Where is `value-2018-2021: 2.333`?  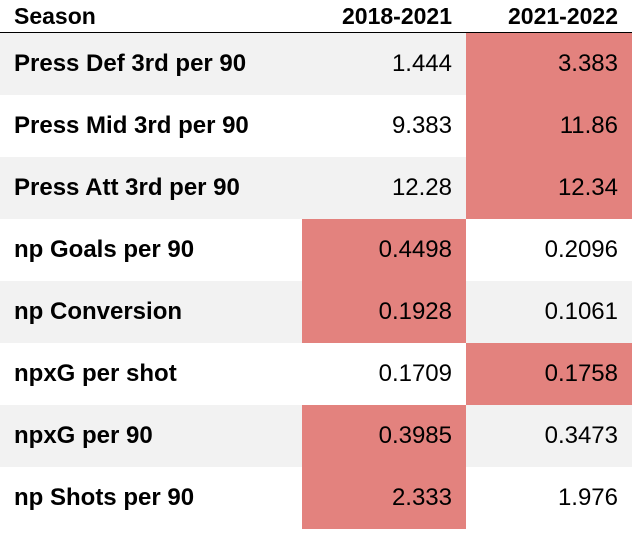
value-2018-2021: 2.333 is located at coordinates (384, 498).